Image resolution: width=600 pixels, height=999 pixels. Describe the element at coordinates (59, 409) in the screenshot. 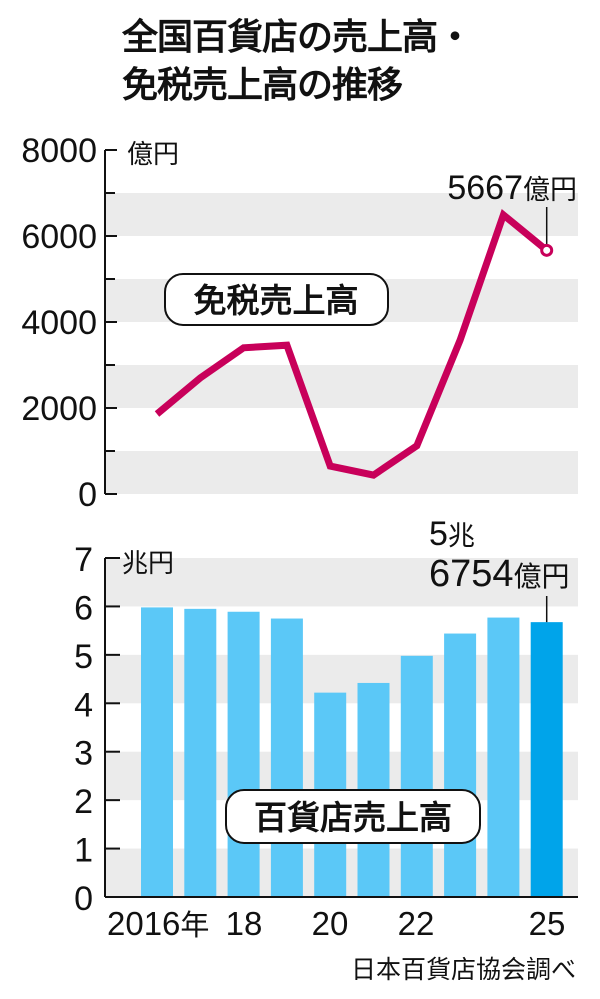

I see `y-tick-label: 2000` at that location.